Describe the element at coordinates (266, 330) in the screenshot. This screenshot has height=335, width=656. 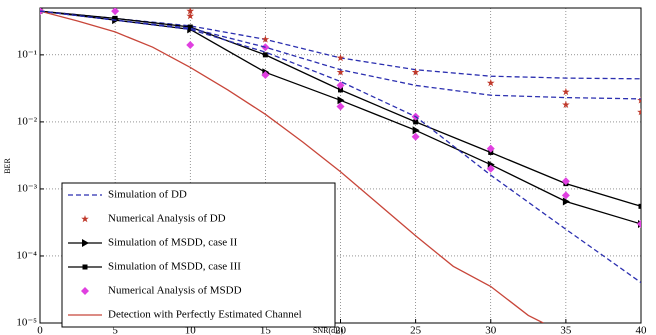
I see `x-tick-label: 15` at that location.